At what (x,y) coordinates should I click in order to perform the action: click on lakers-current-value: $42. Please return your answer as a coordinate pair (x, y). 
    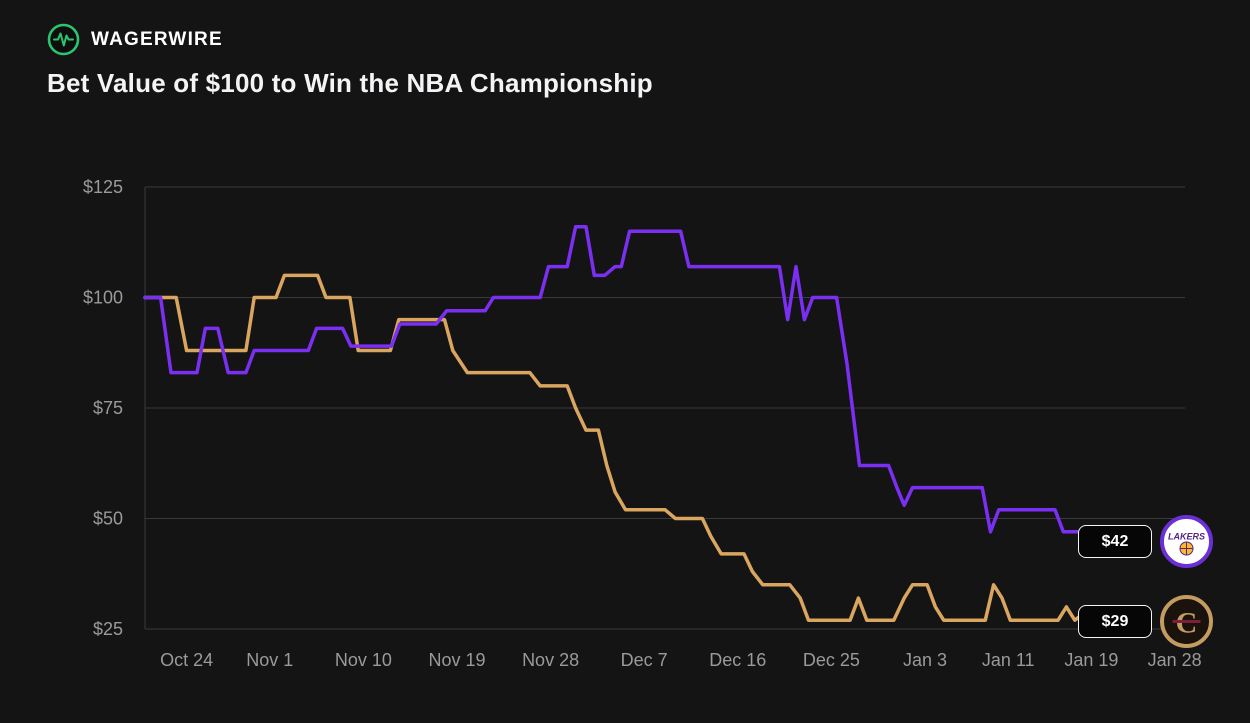
    Looking at the image, I should click on (1115, 541).